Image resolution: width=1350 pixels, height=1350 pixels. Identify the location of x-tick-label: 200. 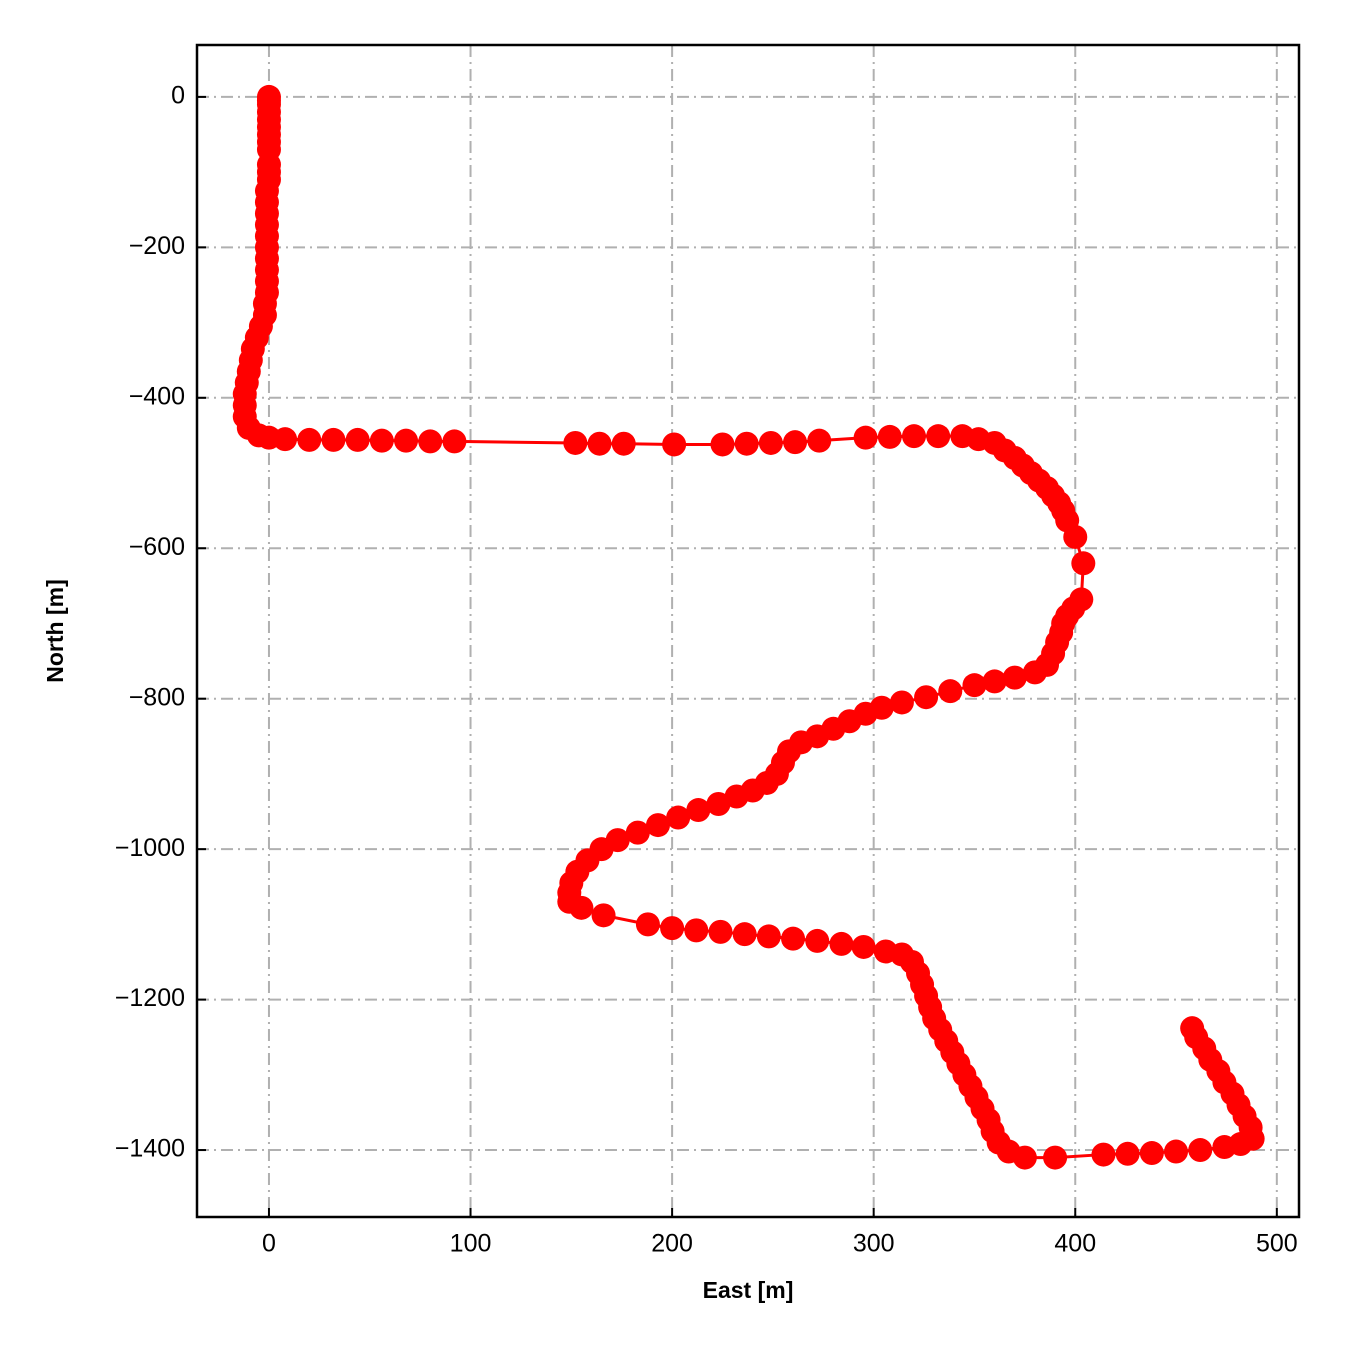
(672, 1244).